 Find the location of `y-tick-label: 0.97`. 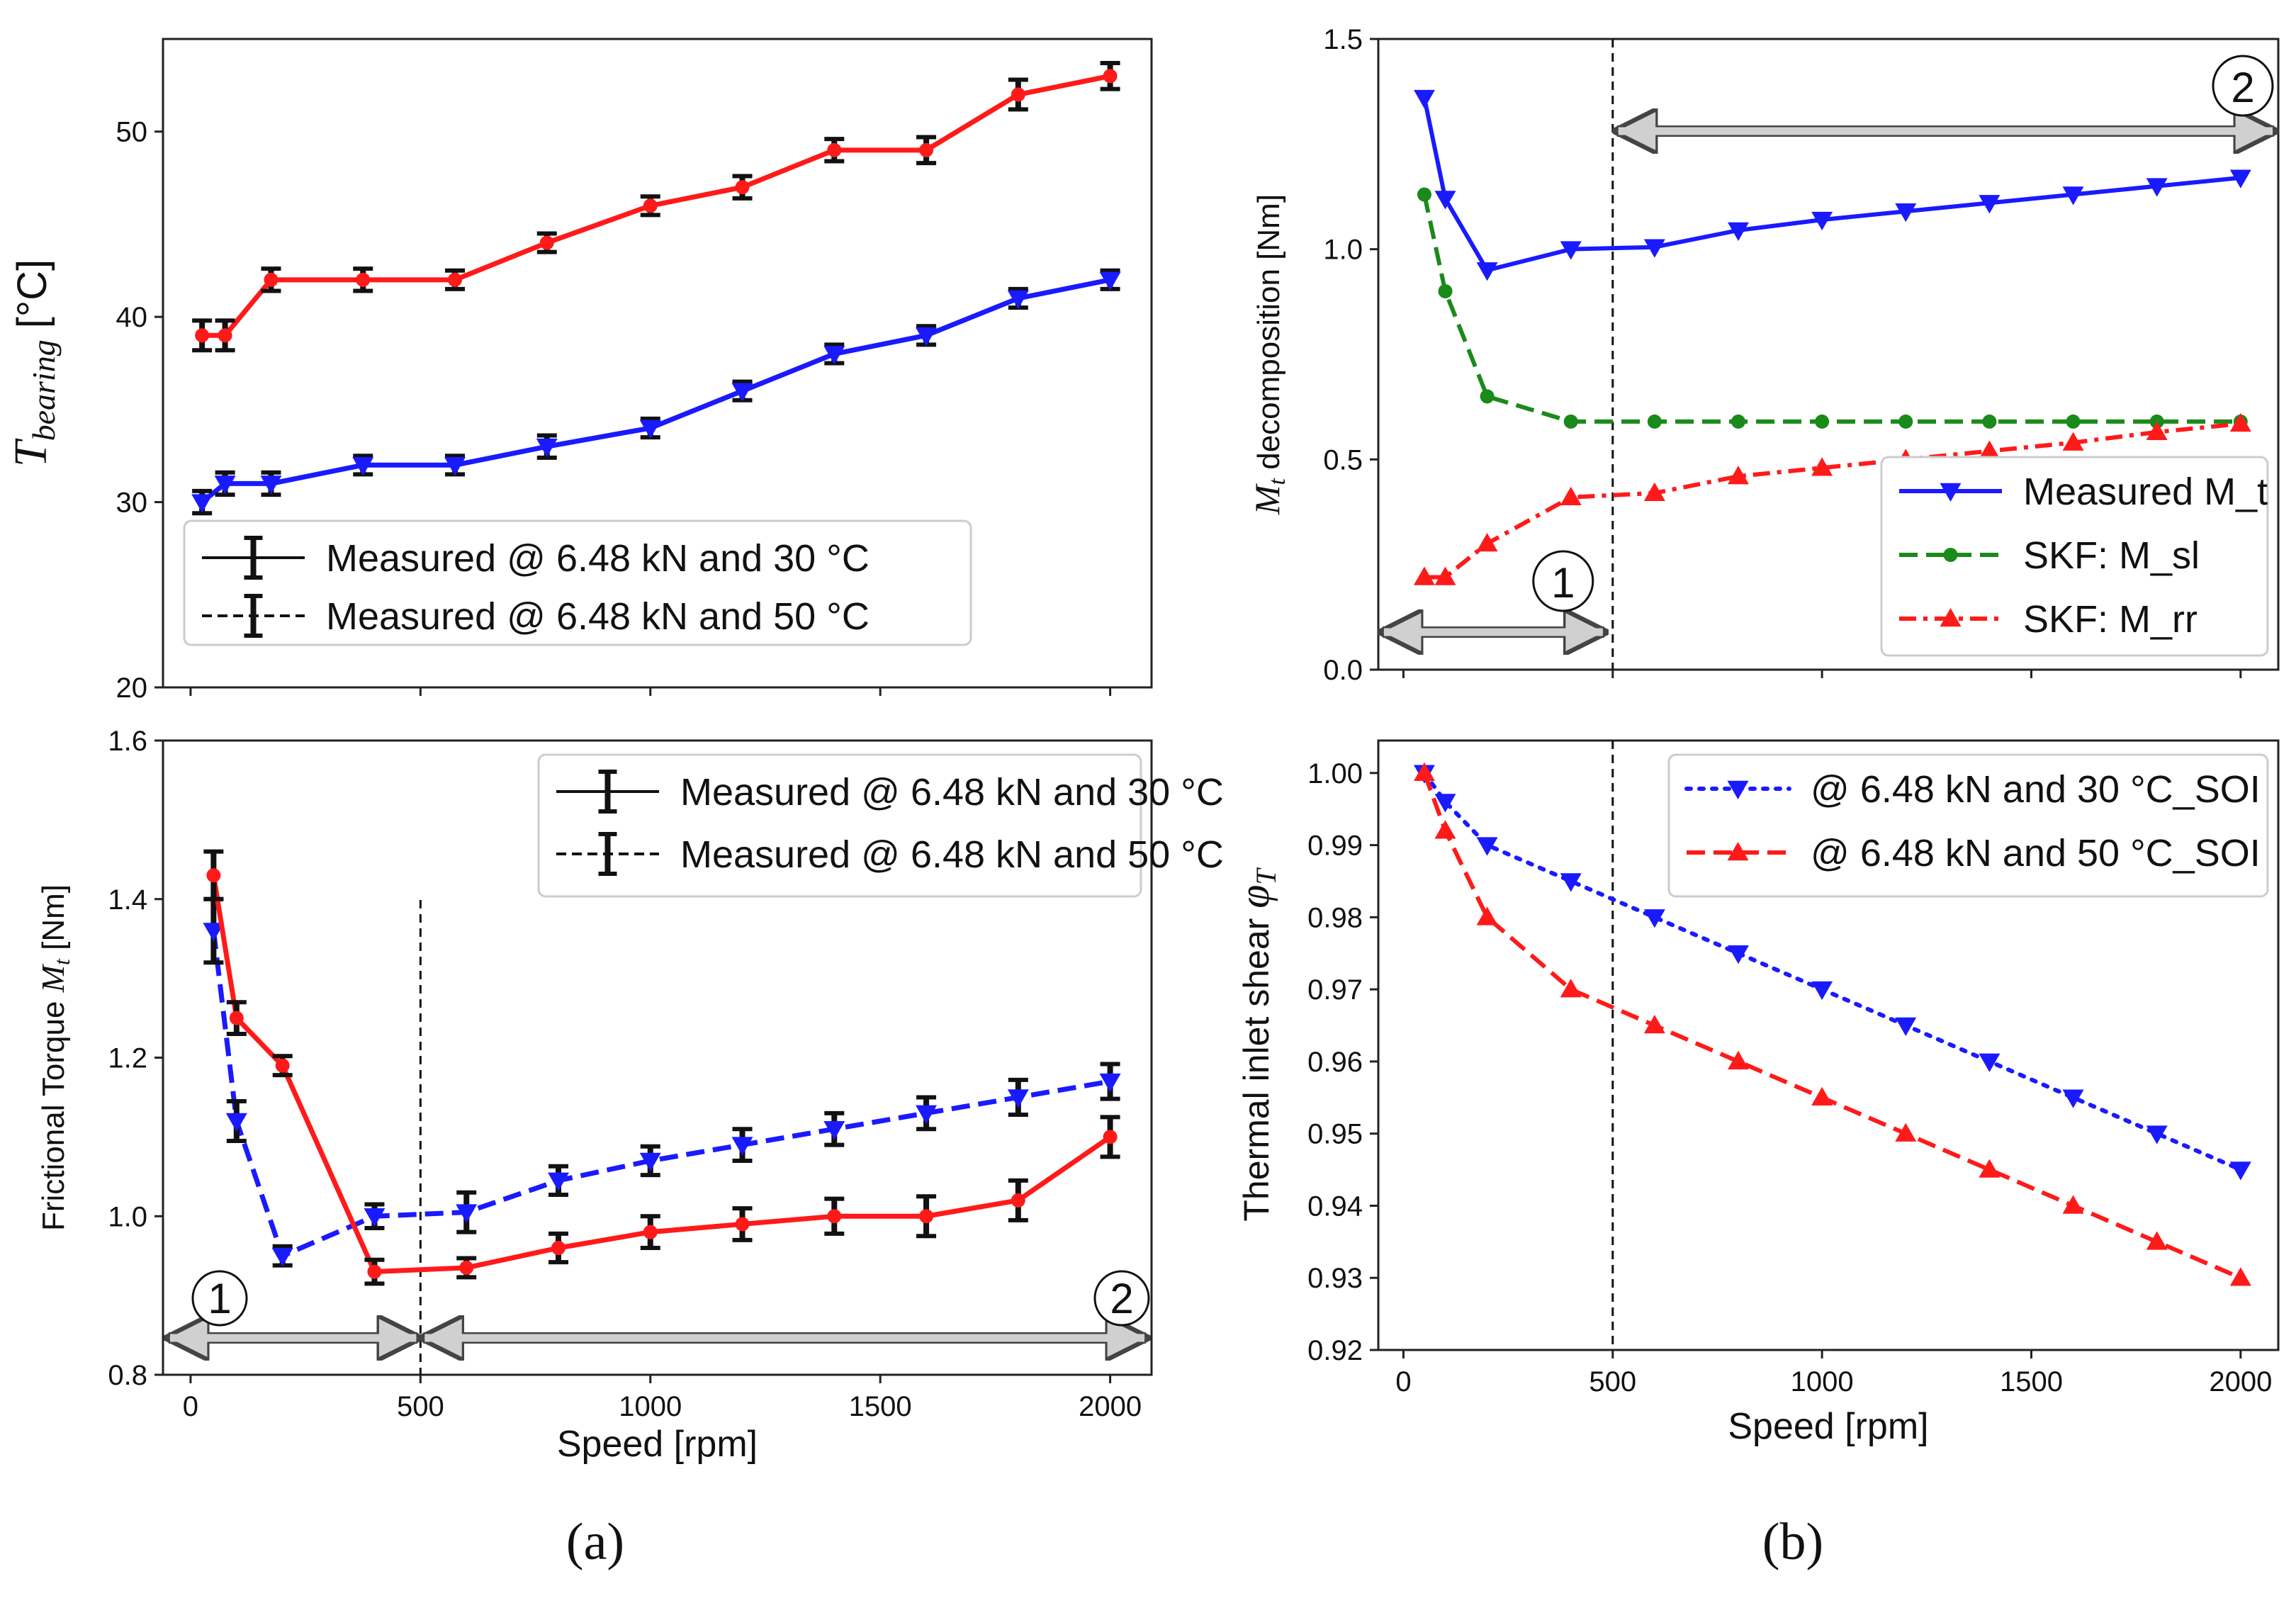

y-tick-label: 0.97 is located at coordinates (1335, 990).